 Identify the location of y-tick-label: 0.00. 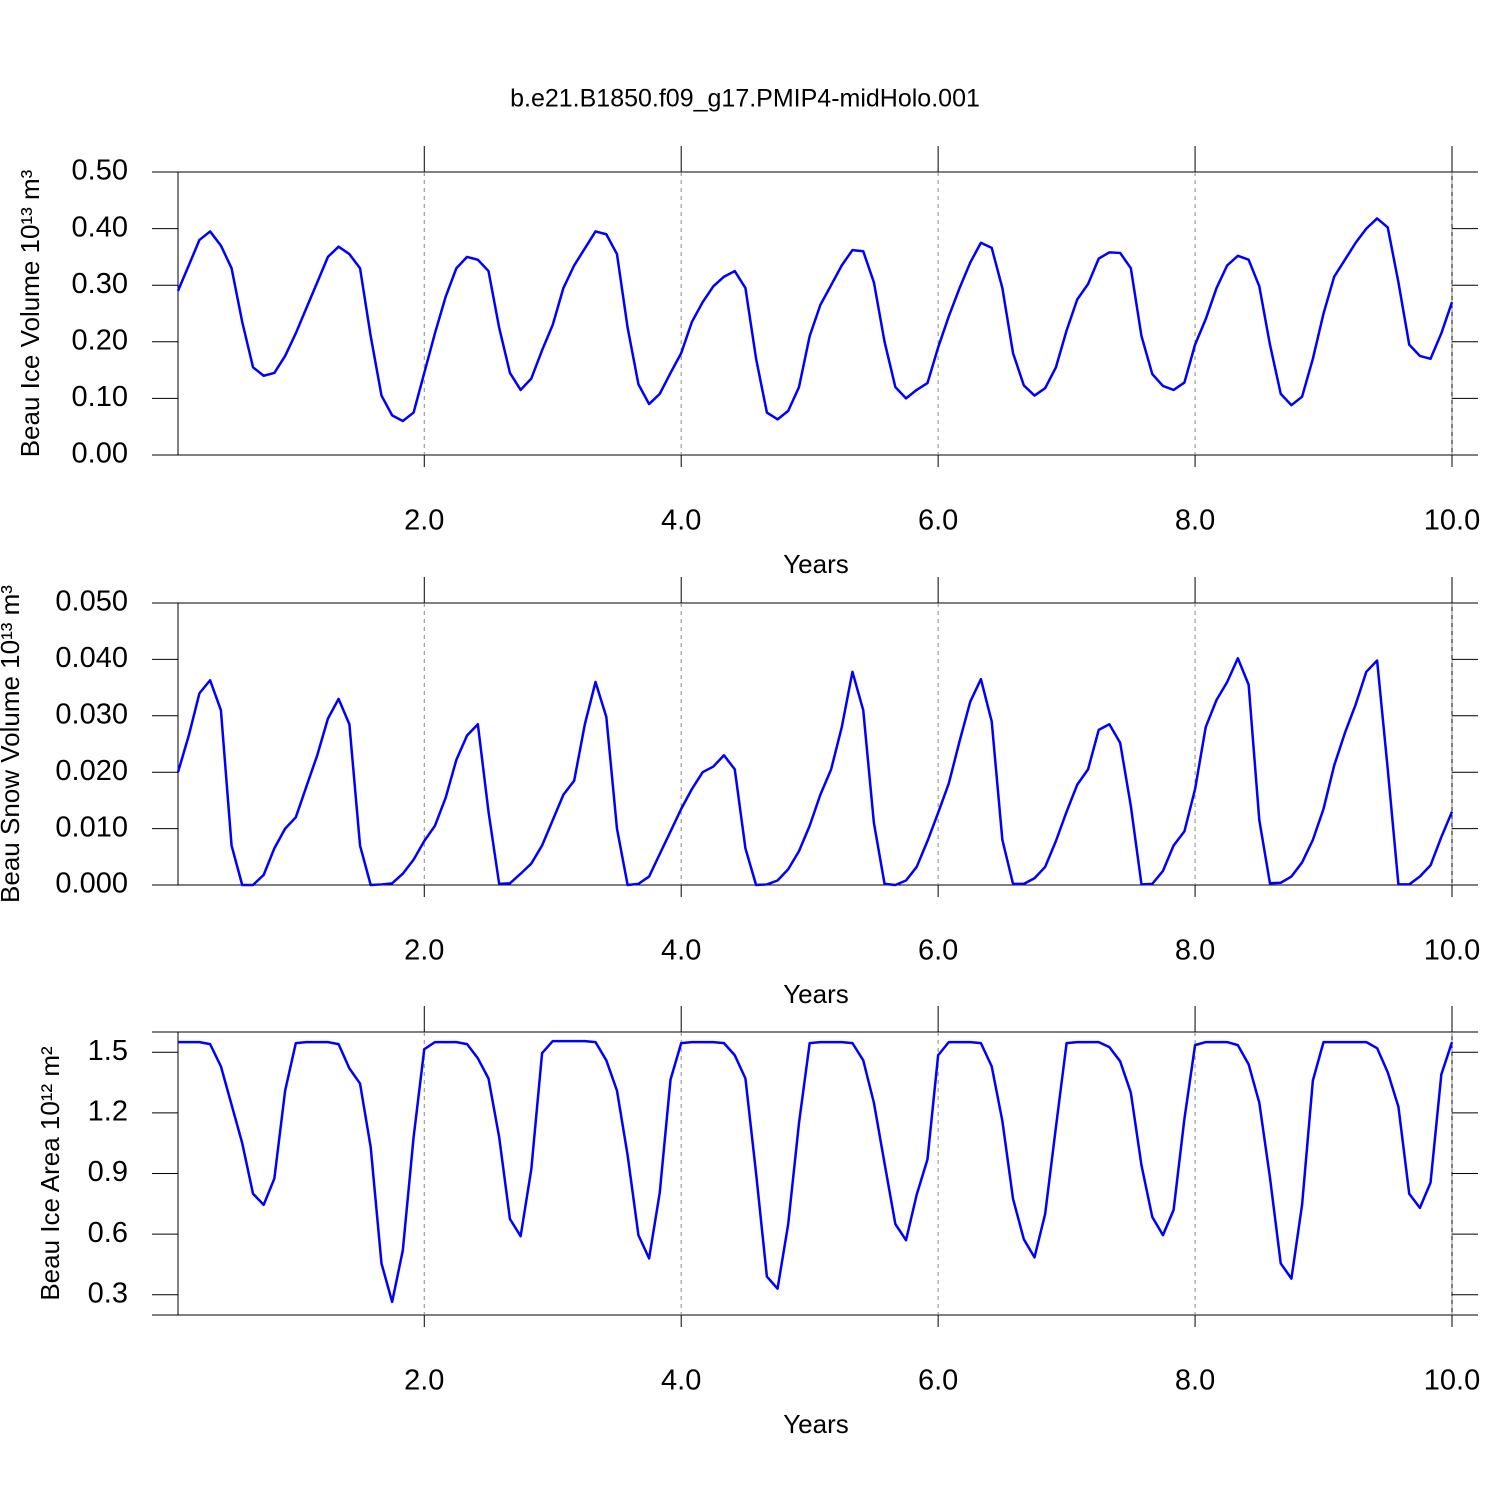
(100, 454).